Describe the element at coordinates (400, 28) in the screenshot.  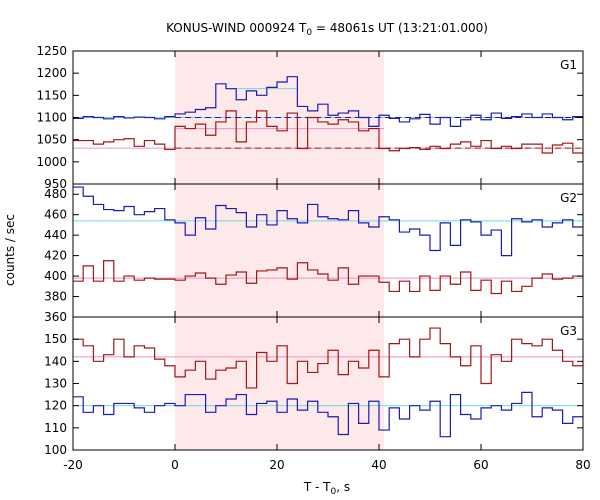
I see `chart-title-rest: = 48061s UT (13:21:01.000)` at that location.